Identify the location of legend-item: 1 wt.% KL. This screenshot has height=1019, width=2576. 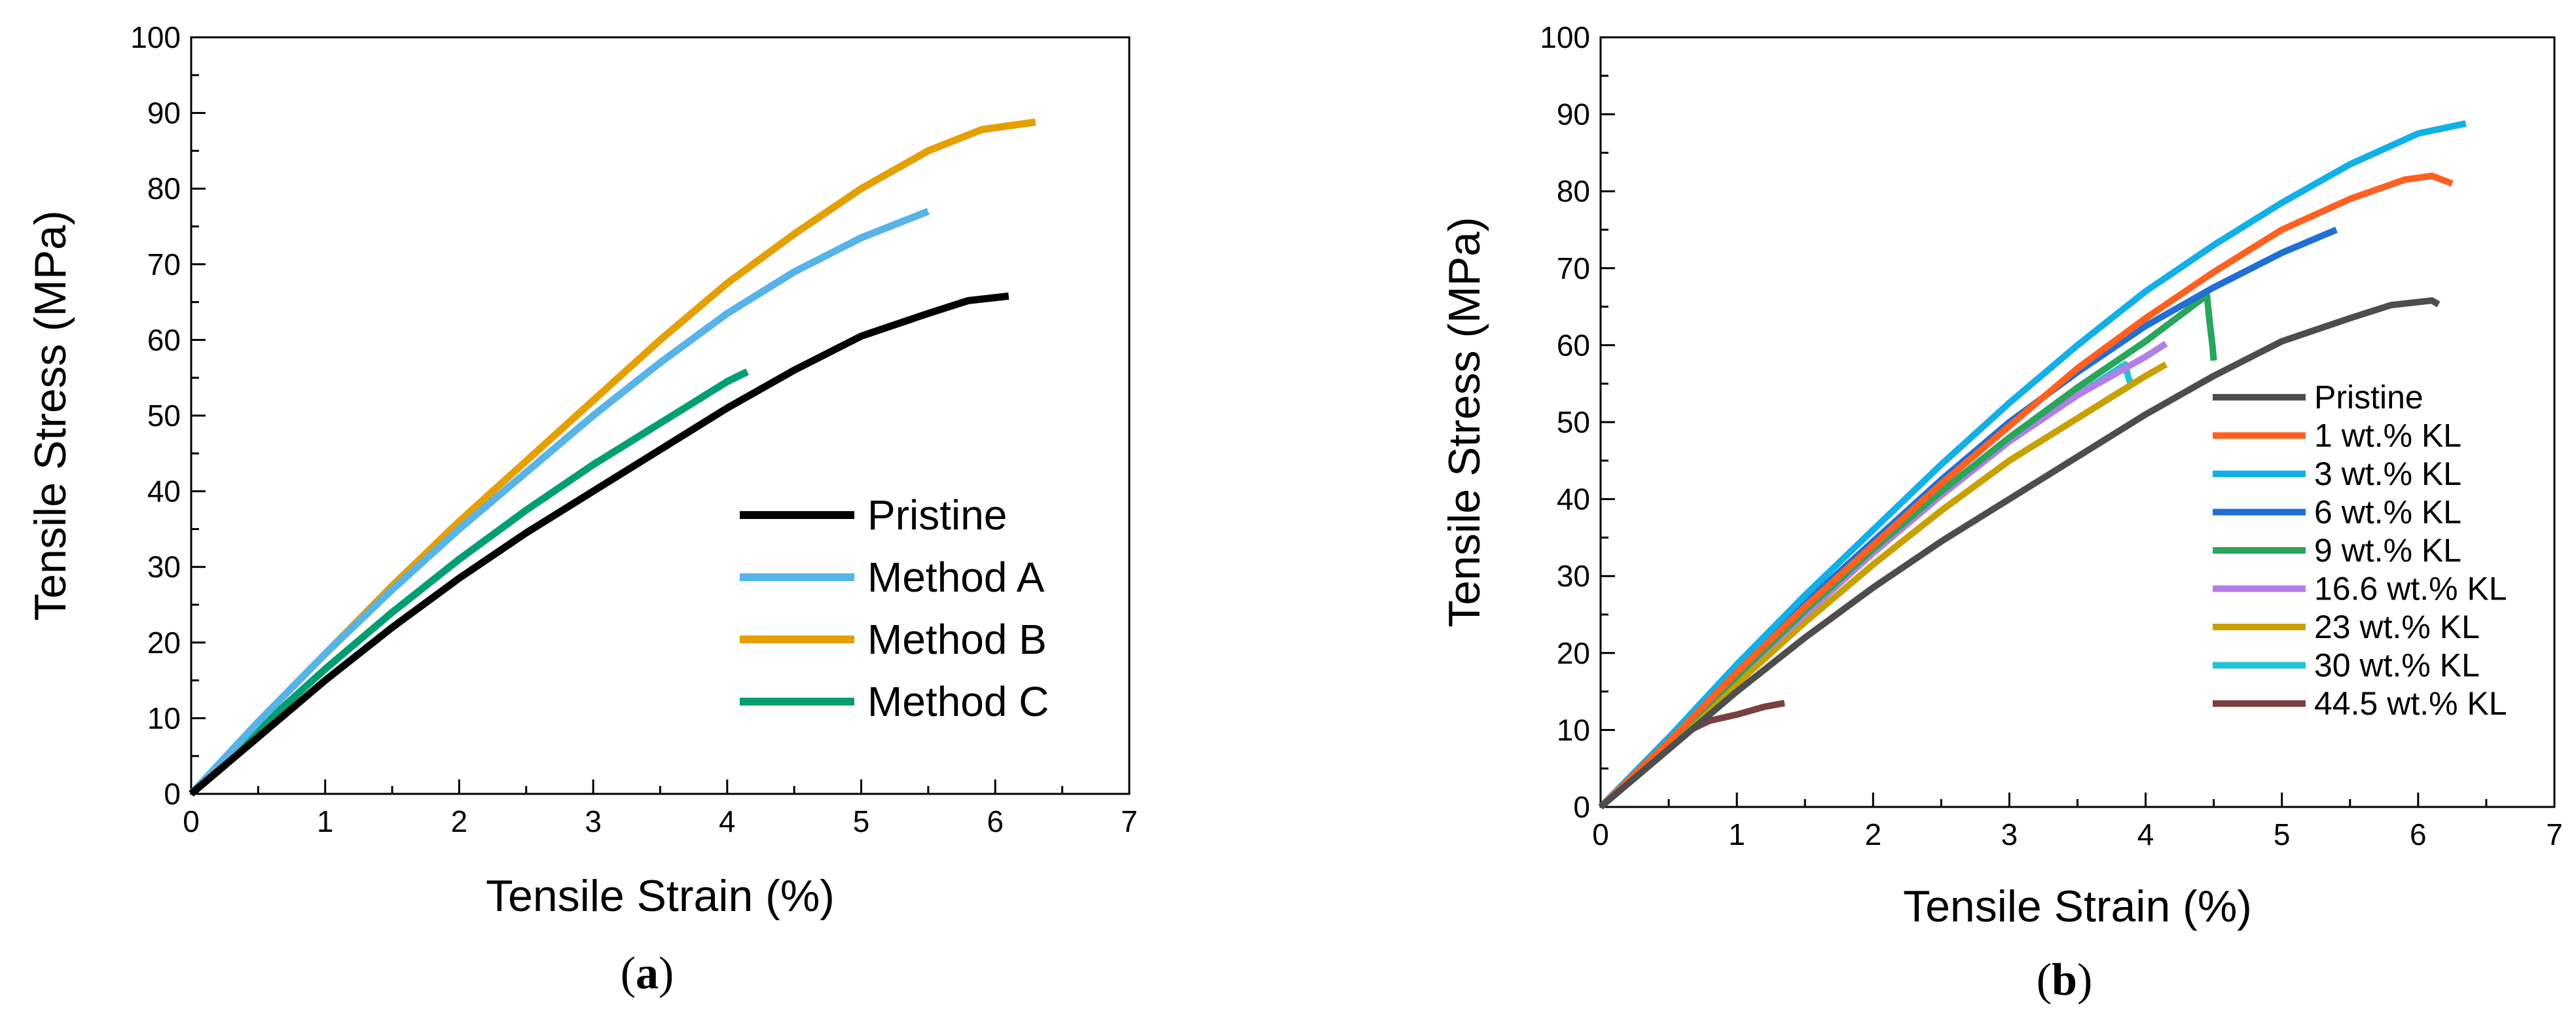
(2337, 436).